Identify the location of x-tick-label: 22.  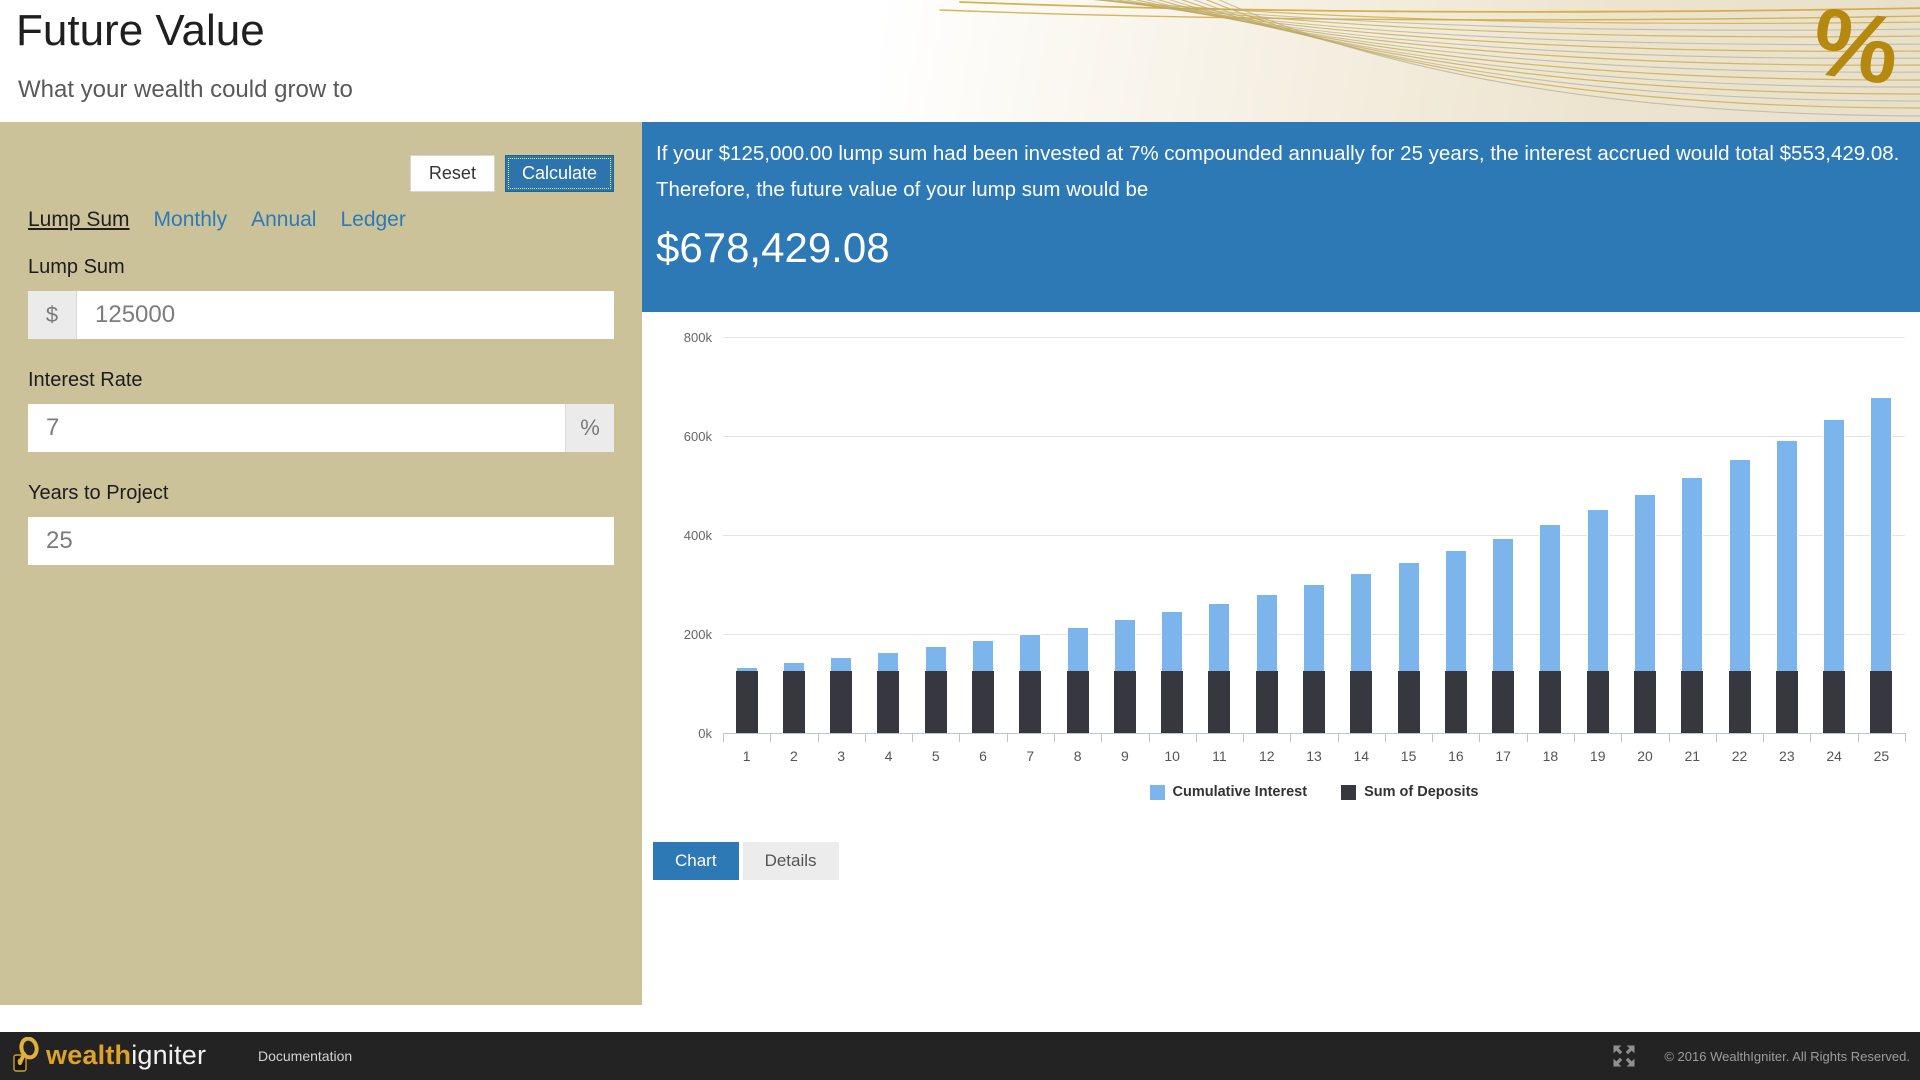
(1739, 756).